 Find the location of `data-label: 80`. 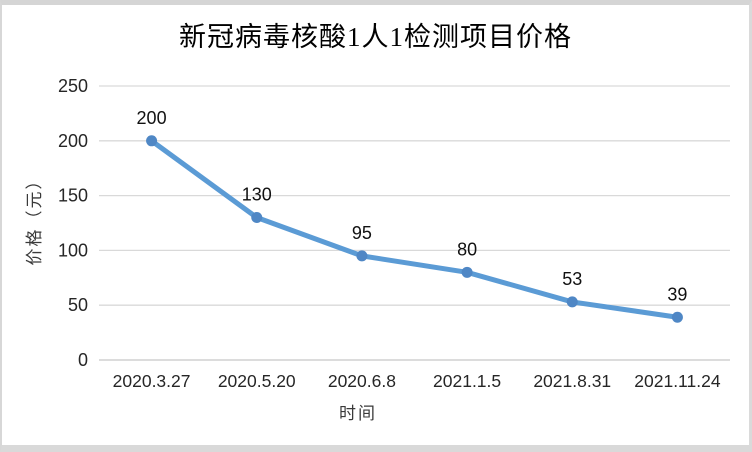

data-label: 80 is located at coordinates (467, 249).